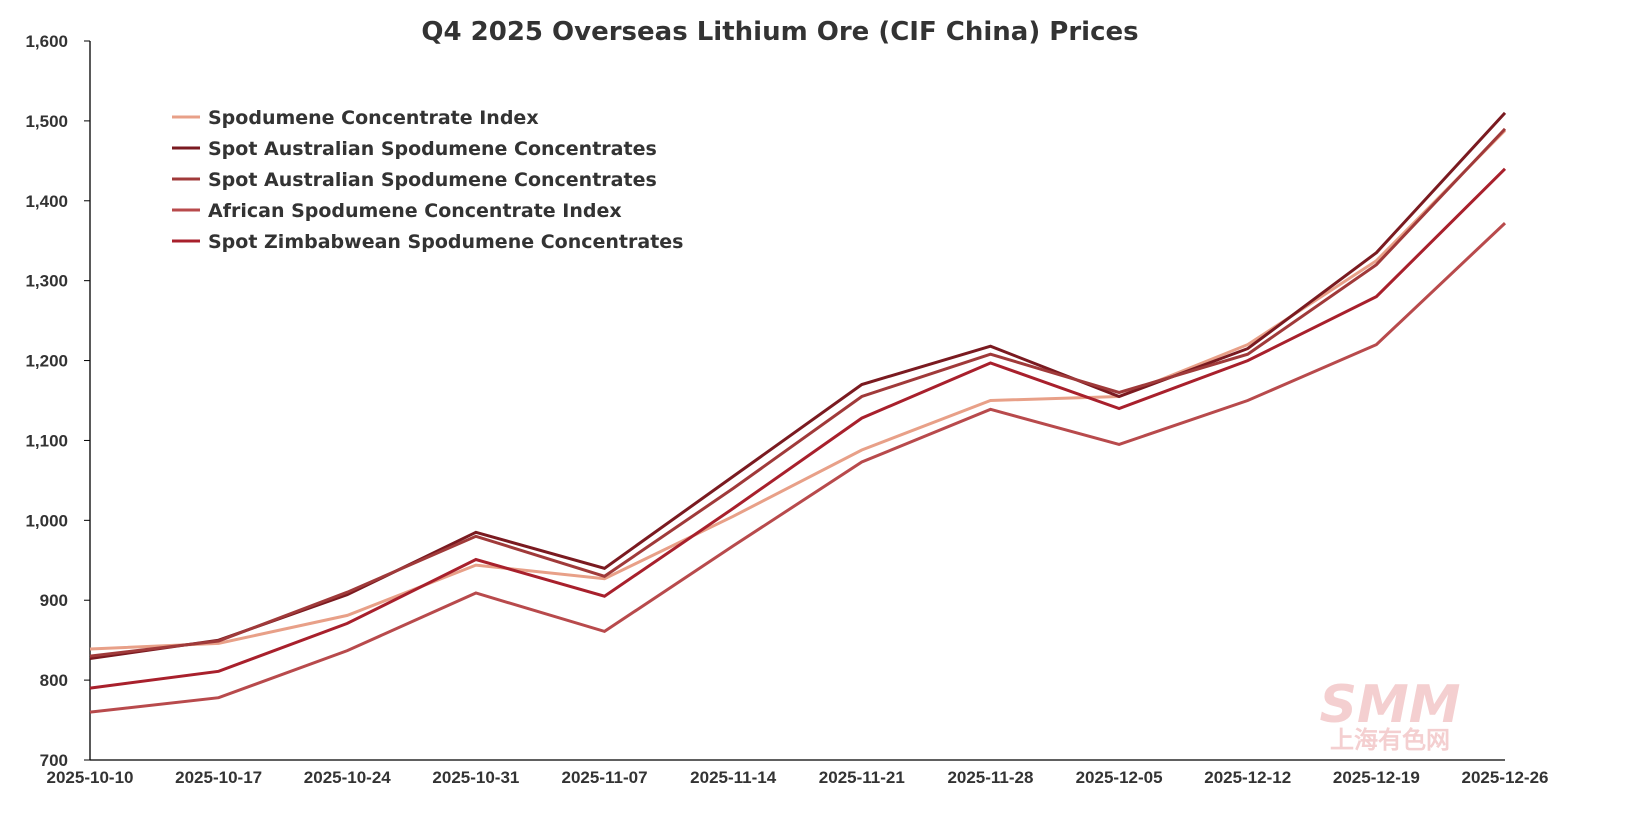  I want to click on y-tick-label: 900, so click(54, 600).